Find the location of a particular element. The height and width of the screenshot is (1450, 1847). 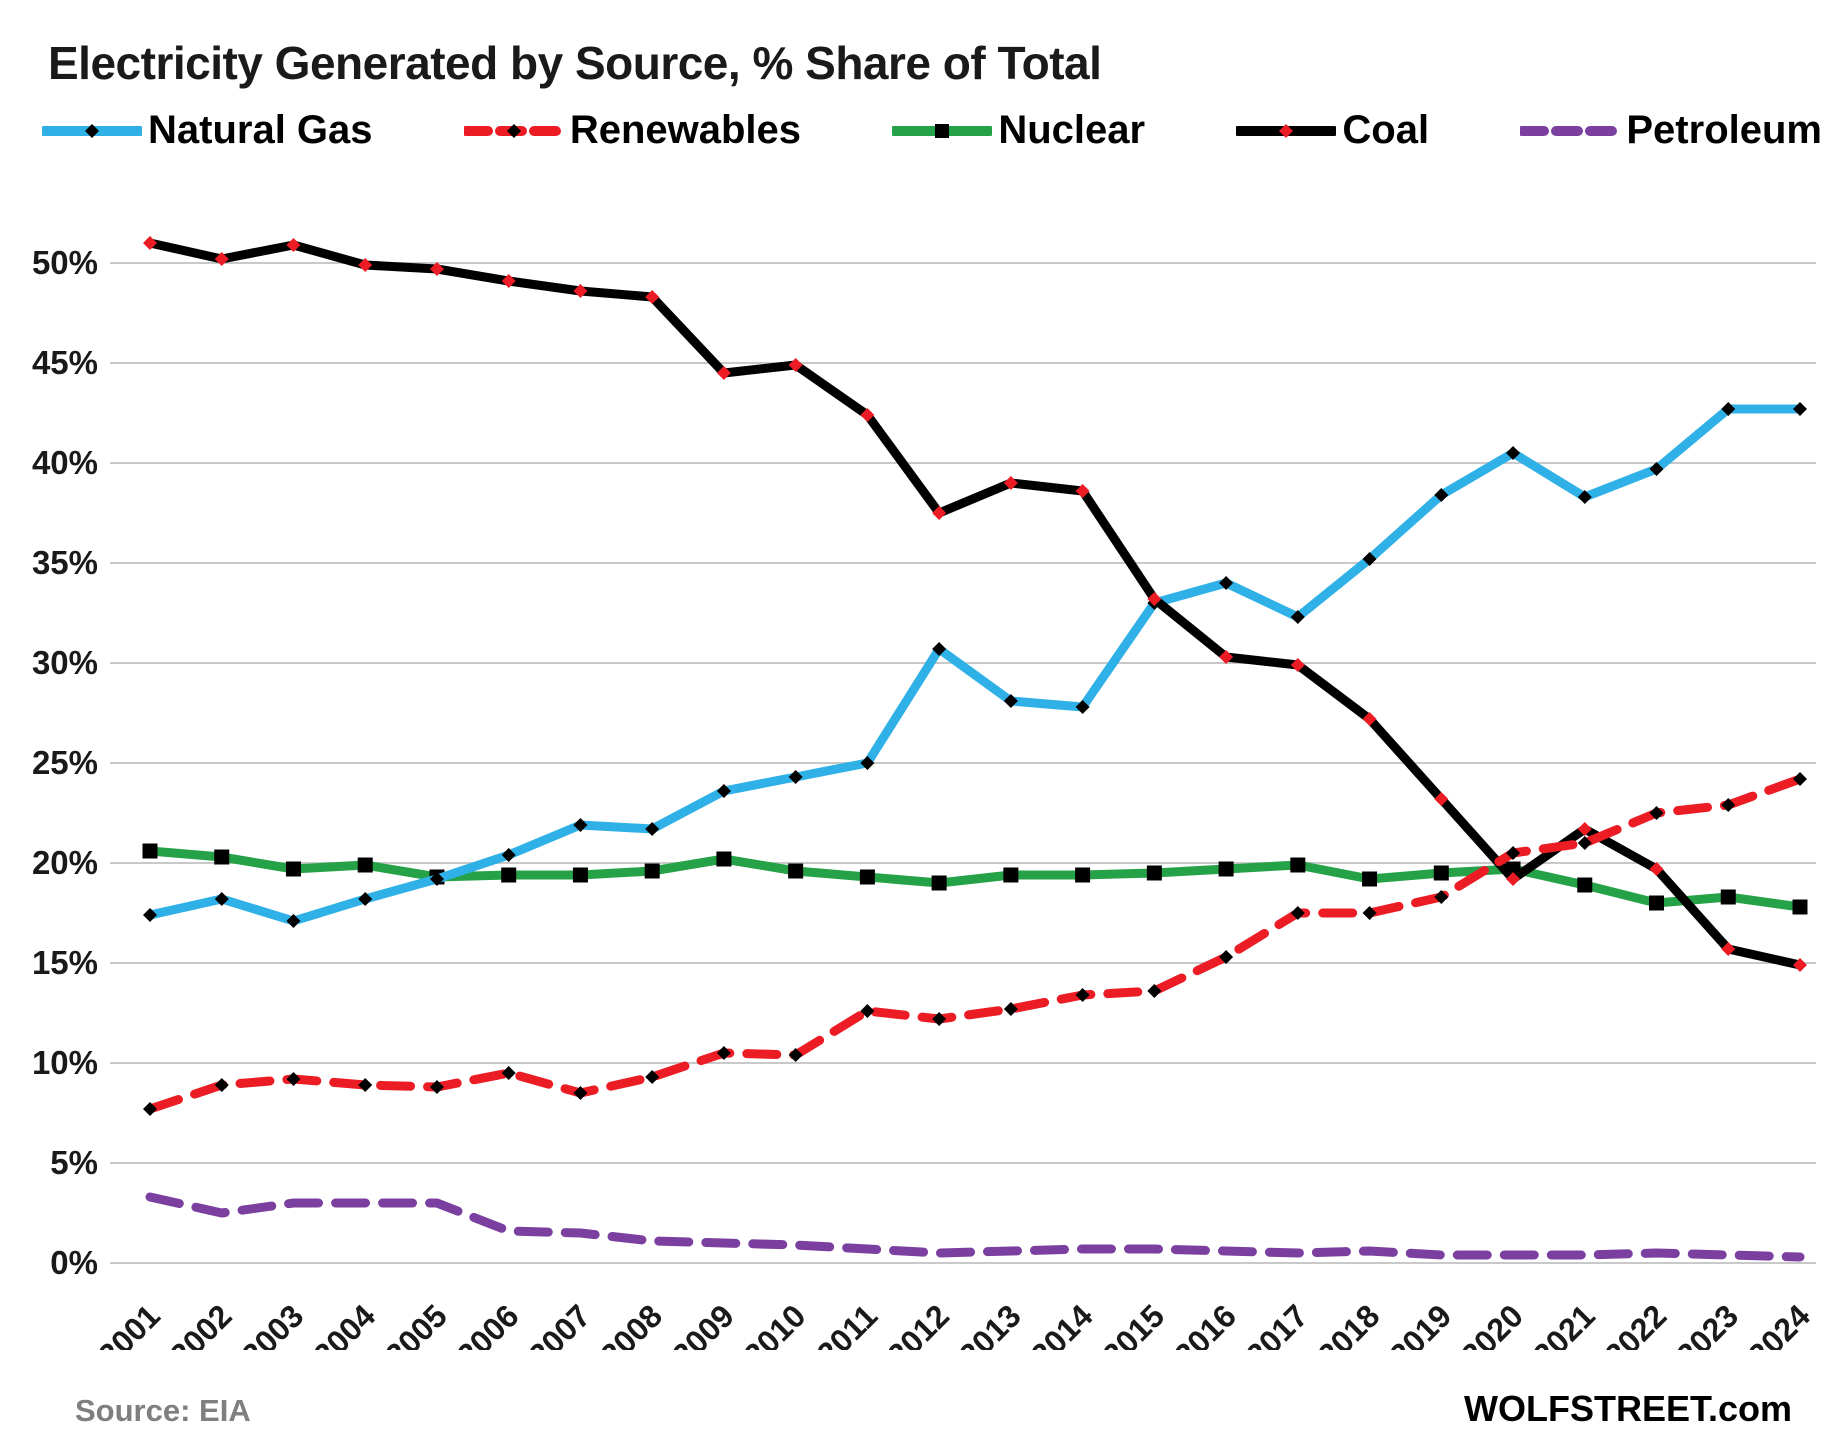

y-axis-tick-label: 50% is located at coordinates (65, 262).